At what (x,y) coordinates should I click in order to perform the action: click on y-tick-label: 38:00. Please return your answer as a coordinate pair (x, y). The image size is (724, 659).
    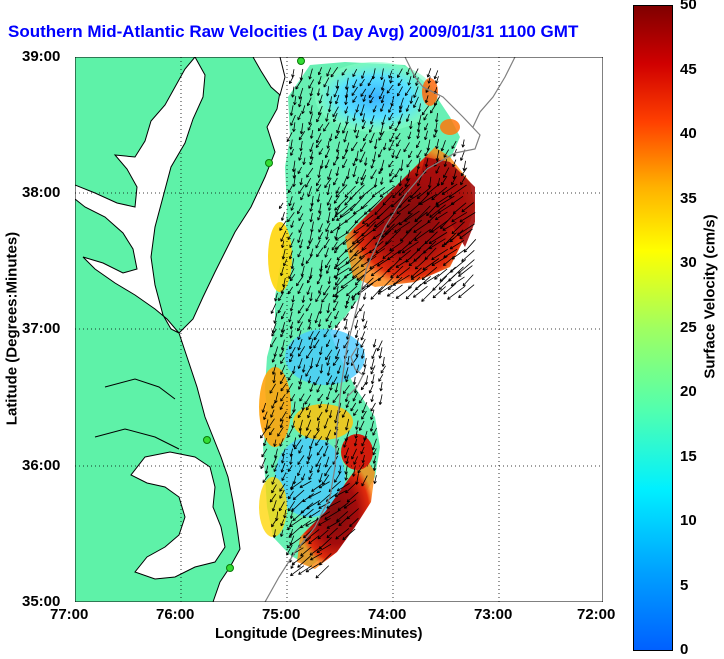
    Looking at the image, I should click on (41, 192).